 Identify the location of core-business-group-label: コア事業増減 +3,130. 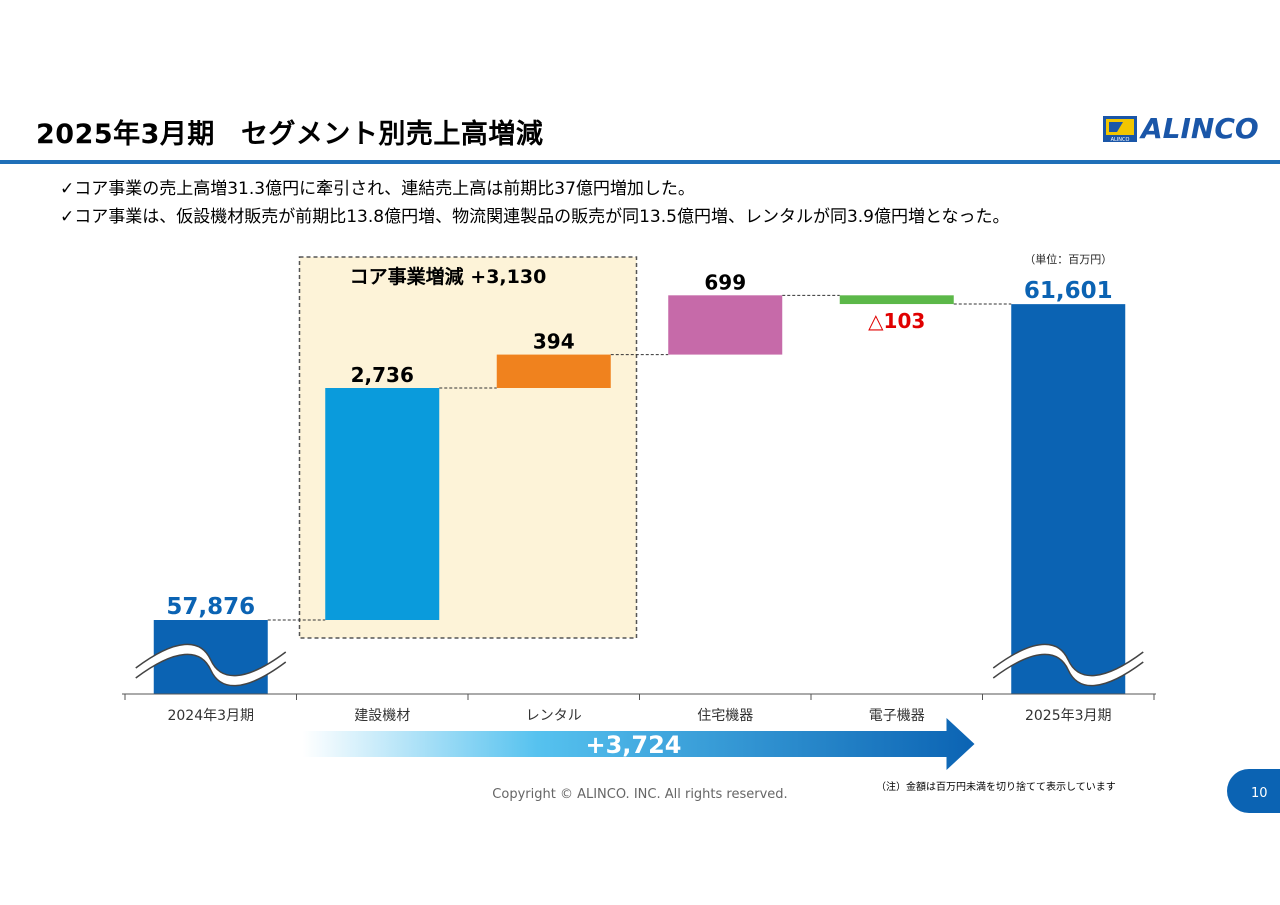
(448, 276).